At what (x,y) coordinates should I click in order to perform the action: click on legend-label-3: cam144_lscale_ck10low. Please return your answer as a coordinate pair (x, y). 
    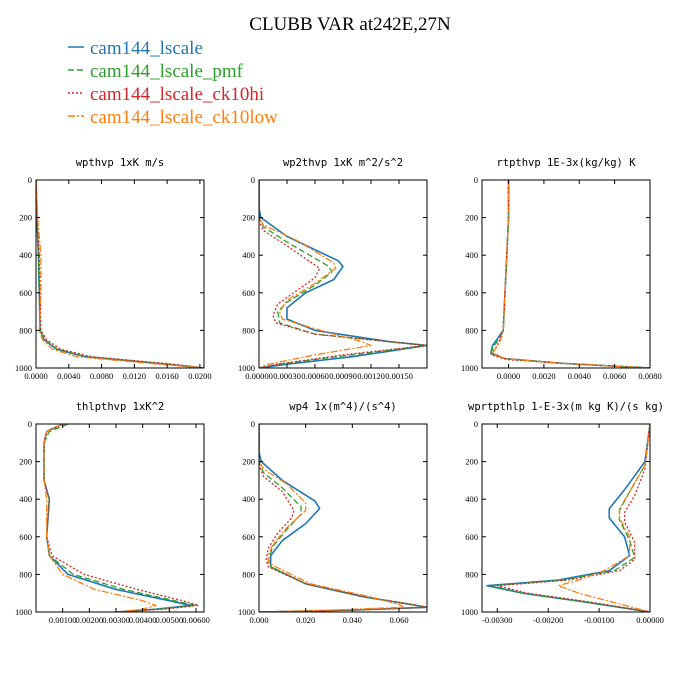
    Looking at the image, I should click on (184, 117).